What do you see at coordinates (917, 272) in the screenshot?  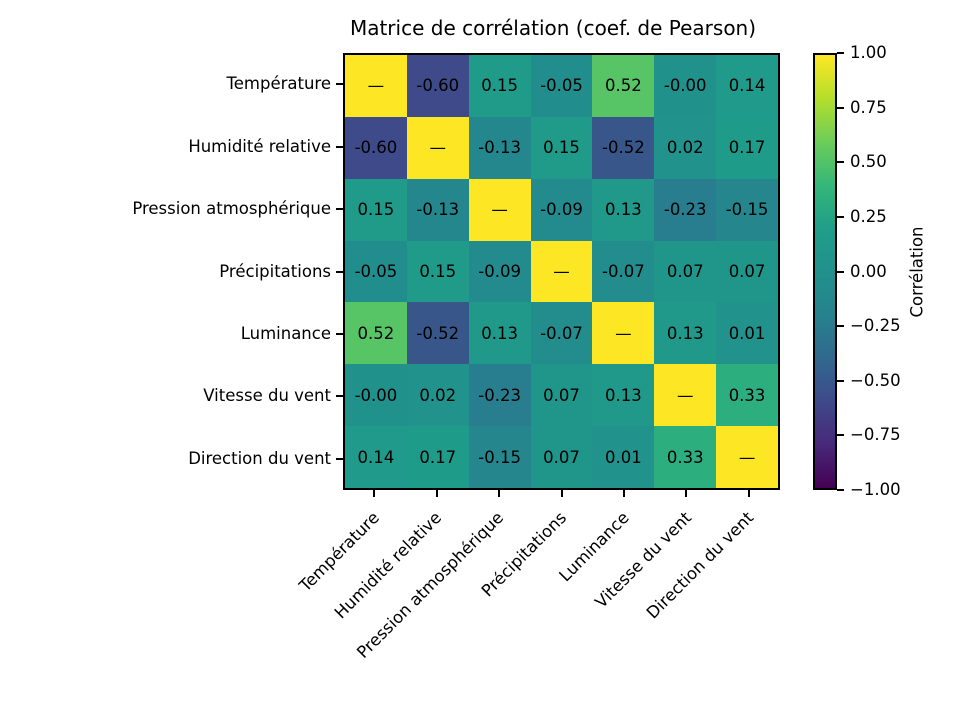 I see `colorbar-axis-label: Corrélation` at bounding box center [917, 272].